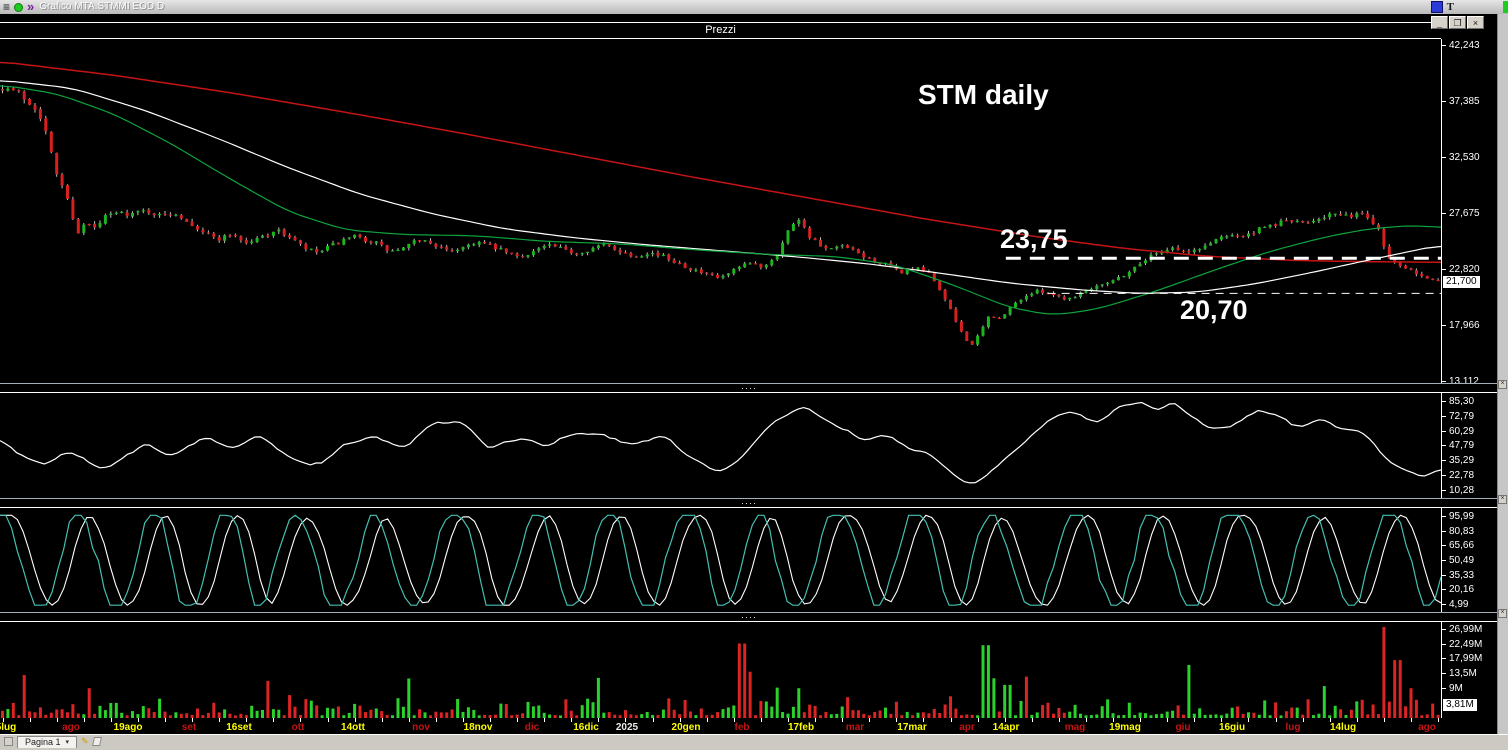 This screenshot has height=750, width=1508. What do you see at coordinates (754, 7) in the screenshot?
I see `window-titlebar: ≡ » Grafico MTA.STMMI EOD D T` at bounding box center [754, 7].